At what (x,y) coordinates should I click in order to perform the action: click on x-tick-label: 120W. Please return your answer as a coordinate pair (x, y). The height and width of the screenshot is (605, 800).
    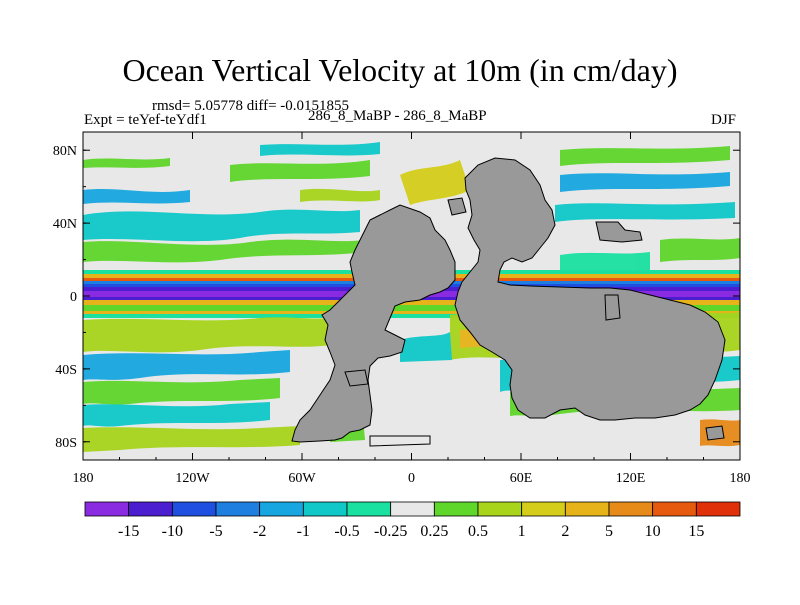
    Looking at the image, I should click on (192, 478).